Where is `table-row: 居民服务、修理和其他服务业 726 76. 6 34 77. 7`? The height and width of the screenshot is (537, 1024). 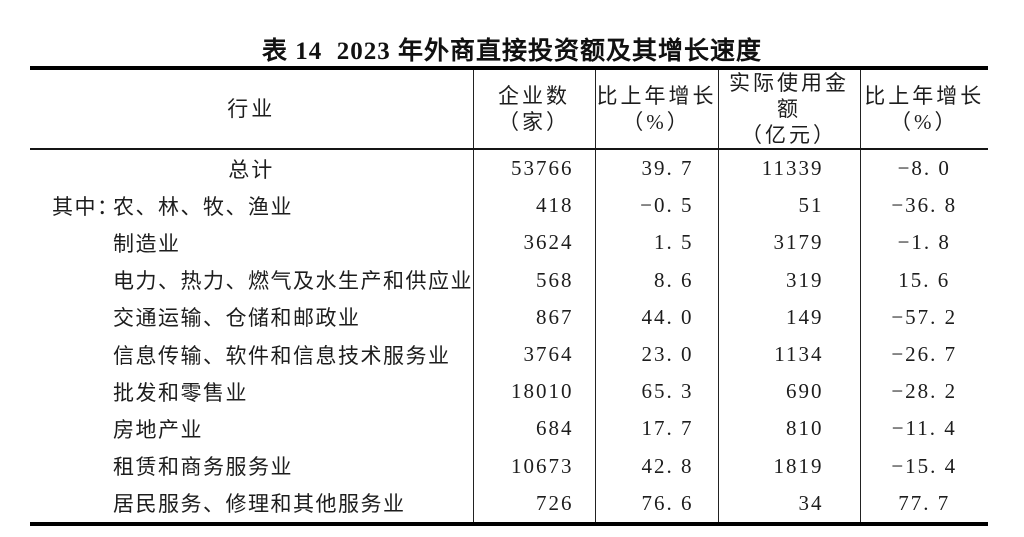
table-row: 居民服务、修理和其他服务业 726 76. 6 34 77. 7 is located at coordinates (509, 504).